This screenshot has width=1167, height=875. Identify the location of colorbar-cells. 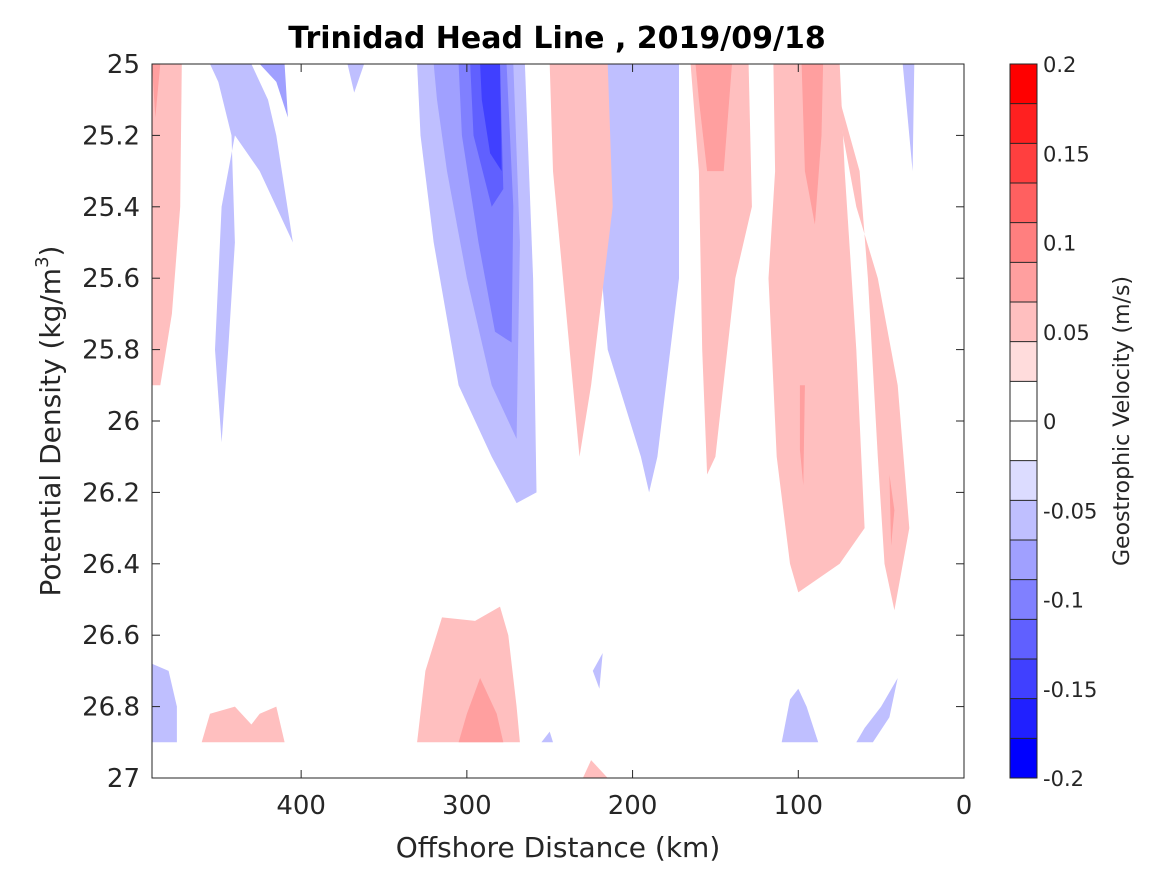
(1023, 421).